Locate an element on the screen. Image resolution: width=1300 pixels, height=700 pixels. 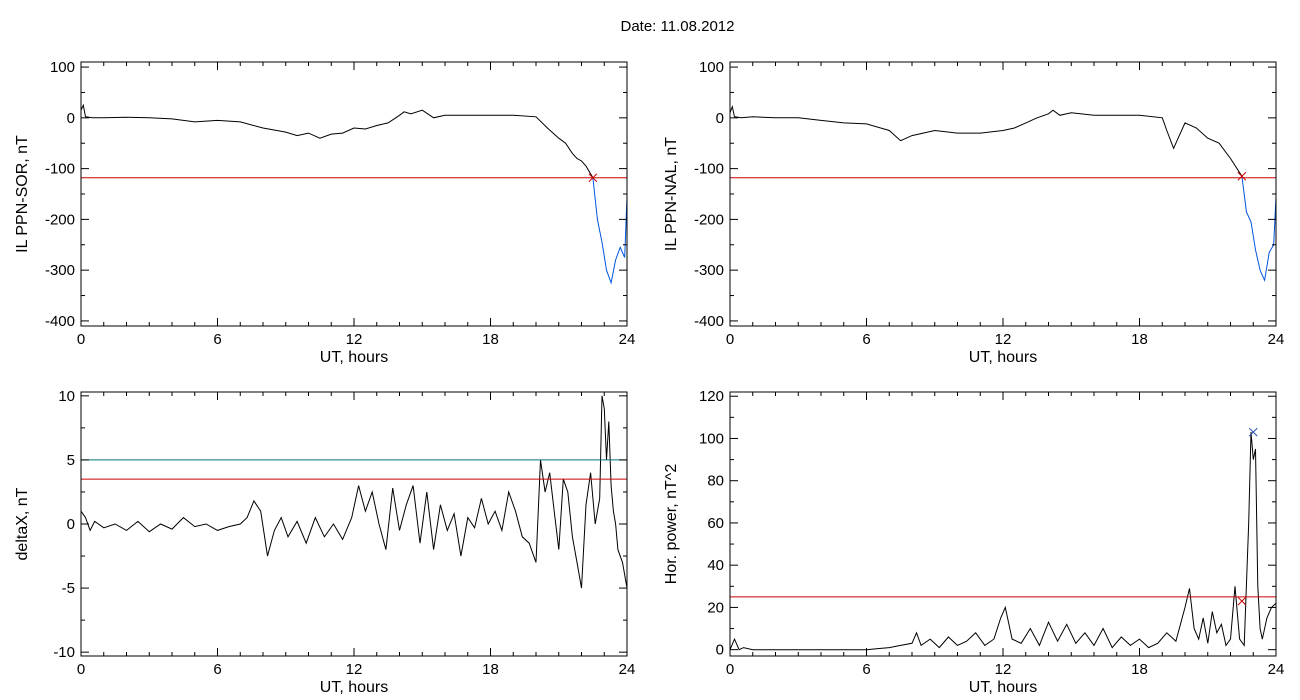
y-tick-label: 120 is located at coordinates (711, 396).